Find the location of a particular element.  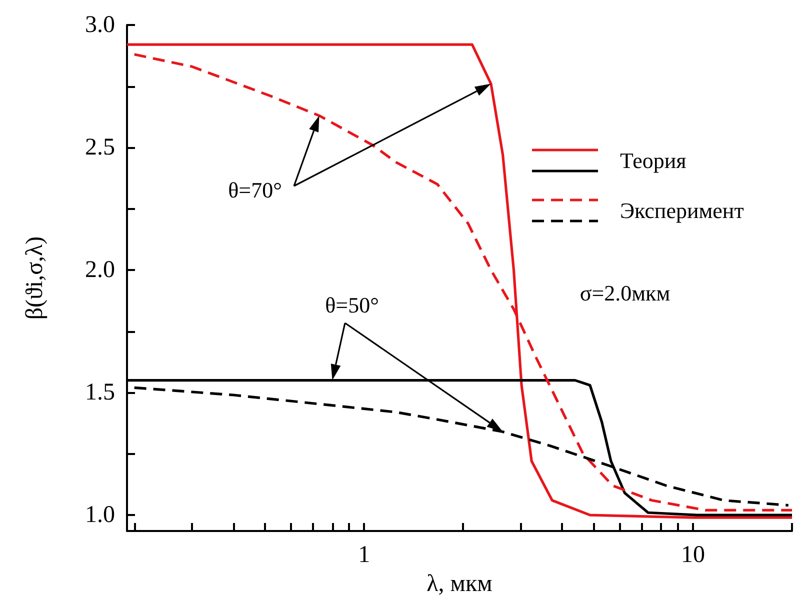

x-axis-title: λ, мкм is located at coordinates (459, 583).